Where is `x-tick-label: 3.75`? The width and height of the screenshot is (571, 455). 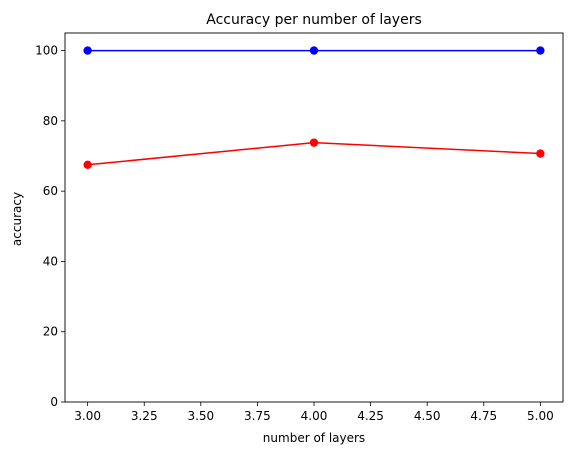 x-tick-label: 3.75 is located at coordinates (257, 416).